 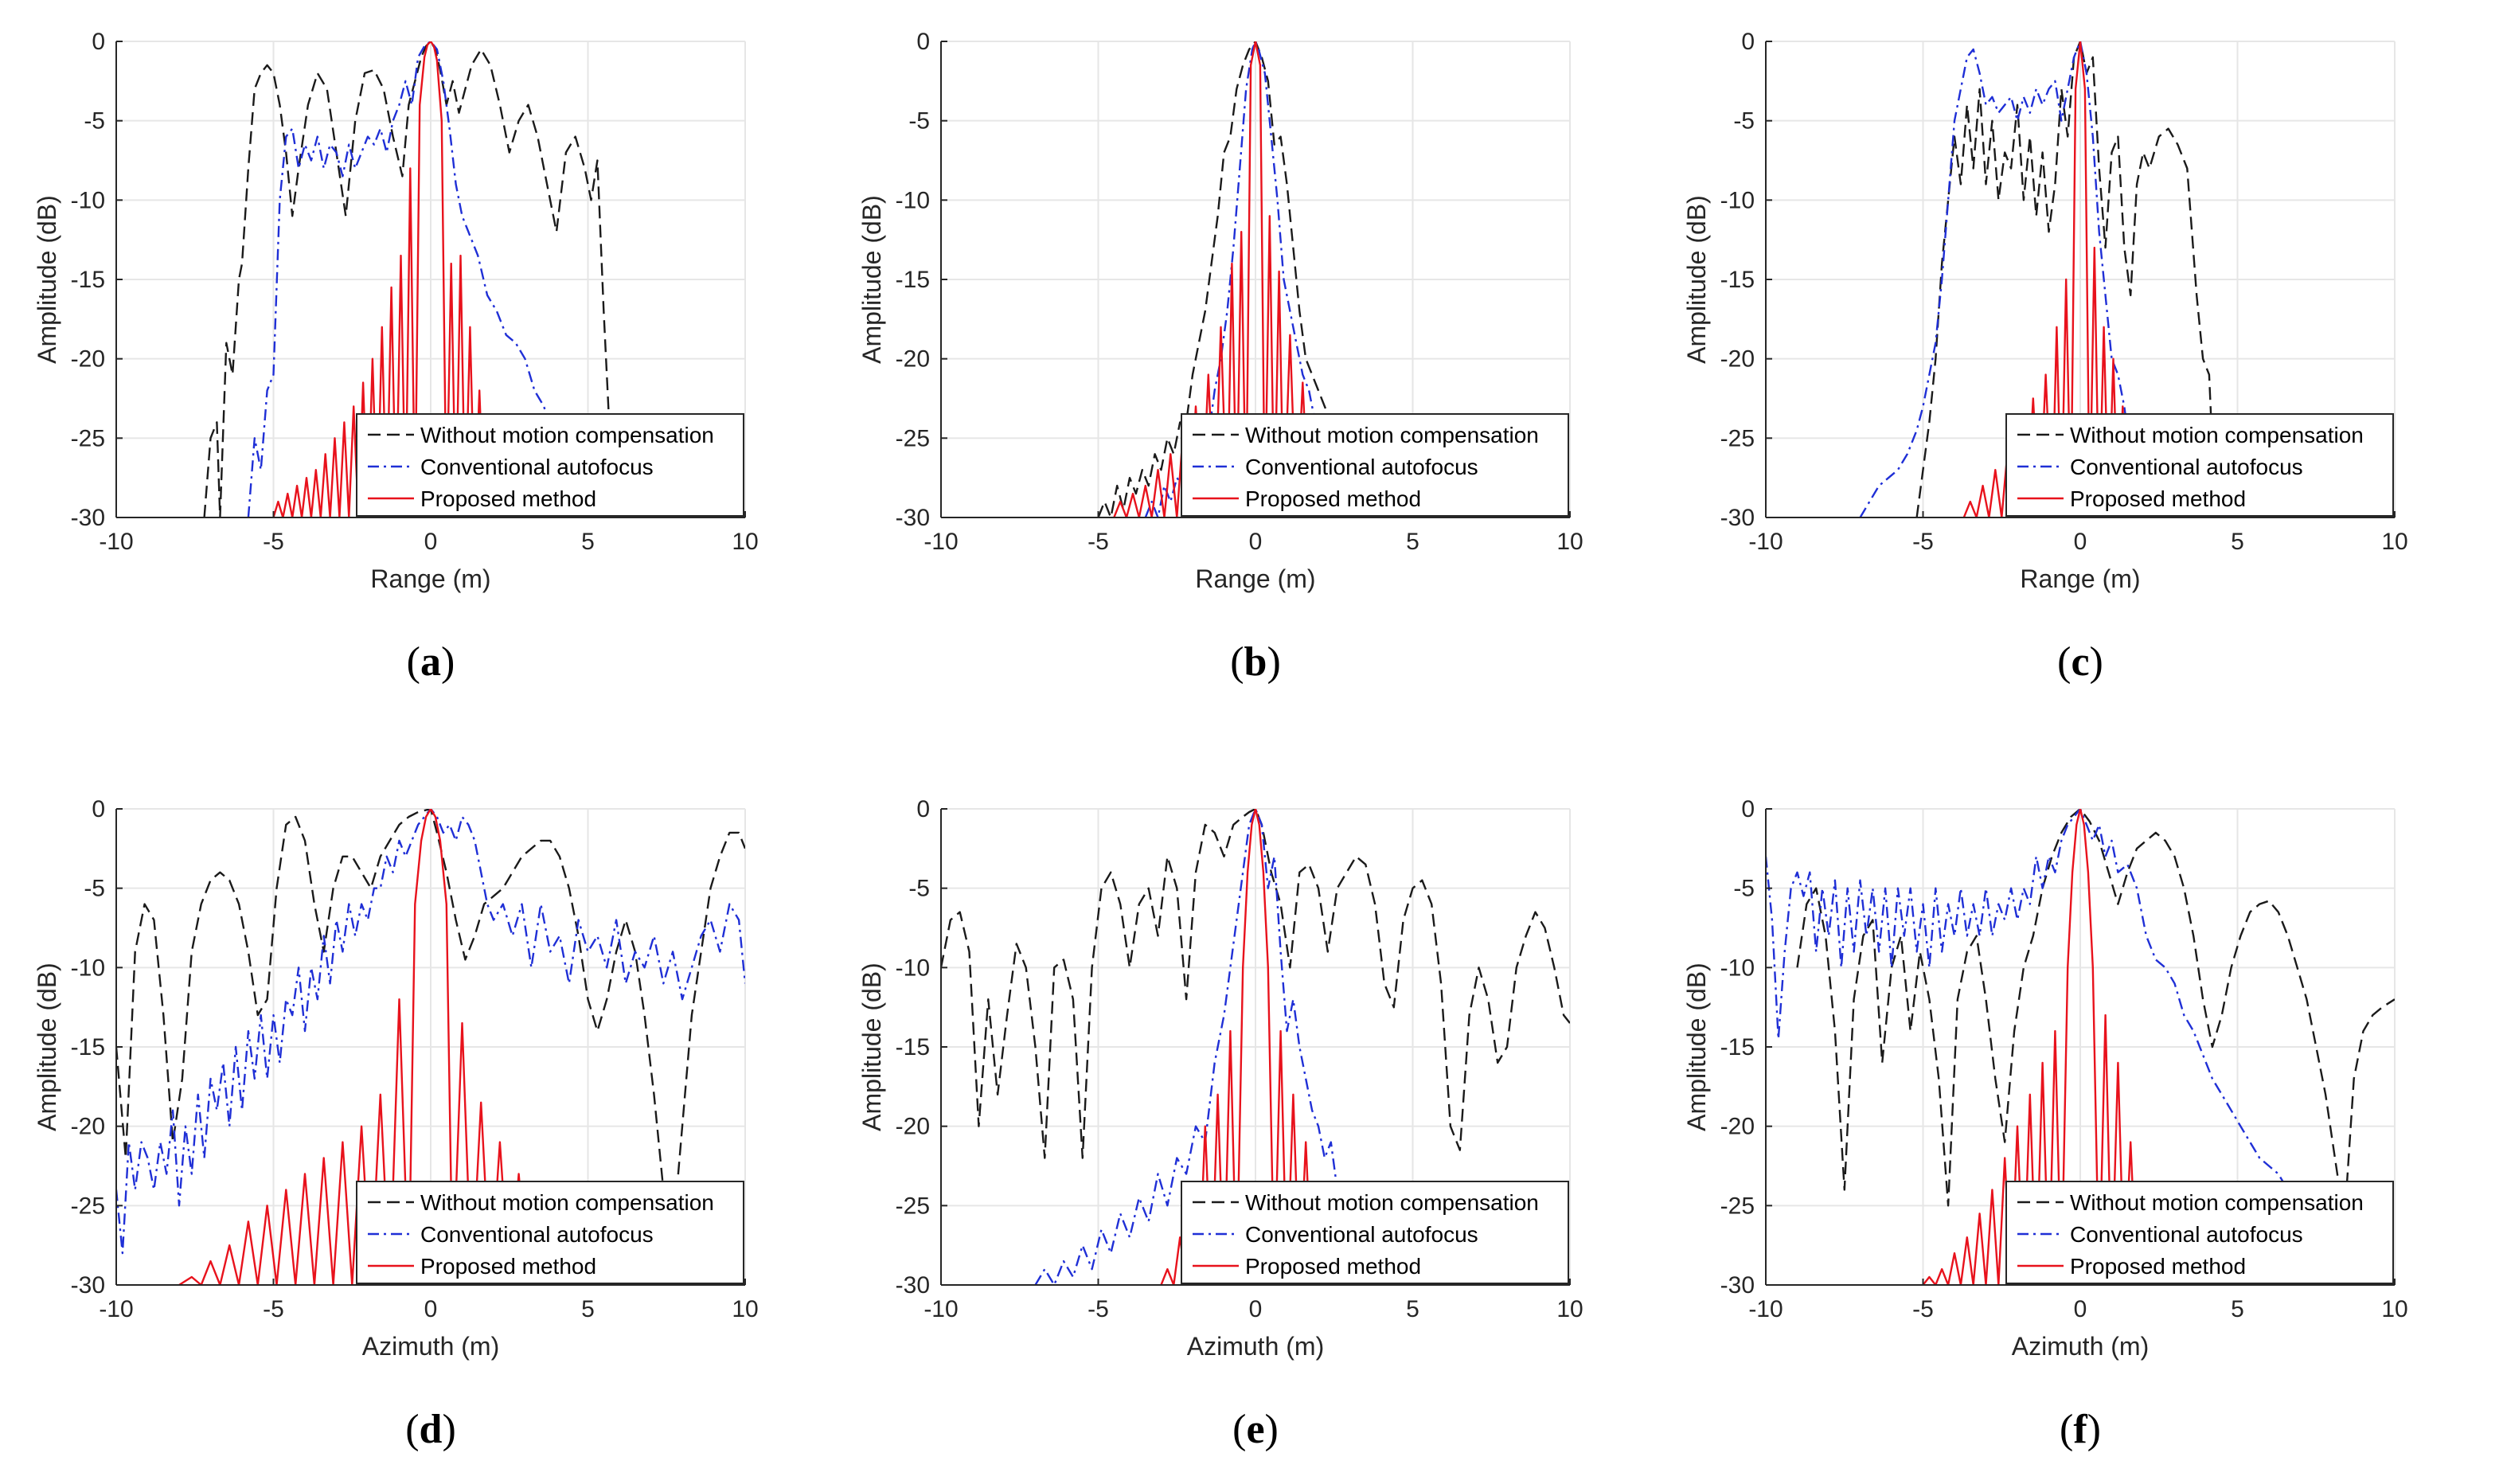 I want to click on legend-label: Without motion compensation, so click(x=2217, y=1202).